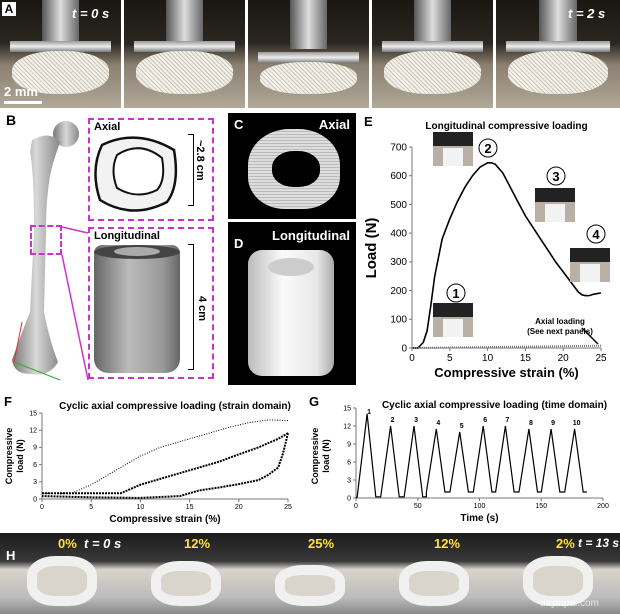  Describe the element at coordinates (569, 603) in the screenshot. I see `watermark: dayinpai.com` at that location.